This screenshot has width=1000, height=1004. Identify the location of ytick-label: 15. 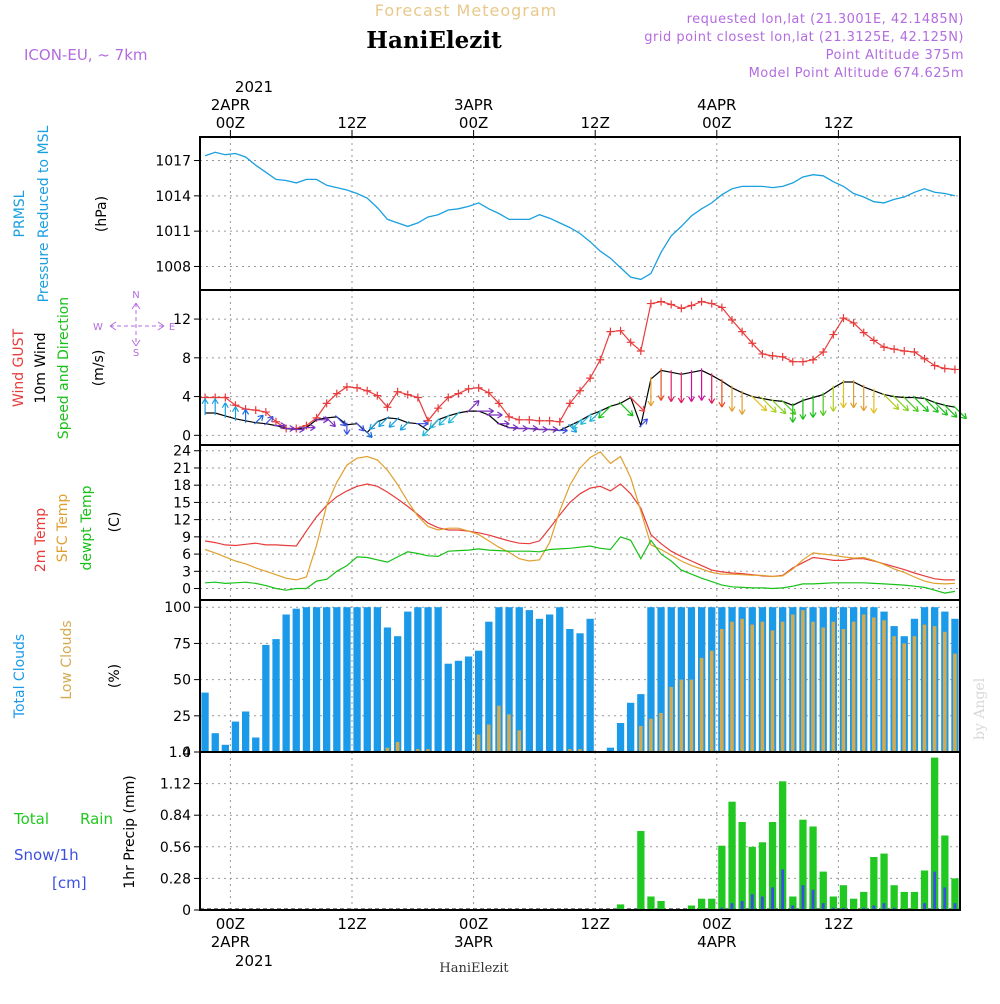
(182, 503).